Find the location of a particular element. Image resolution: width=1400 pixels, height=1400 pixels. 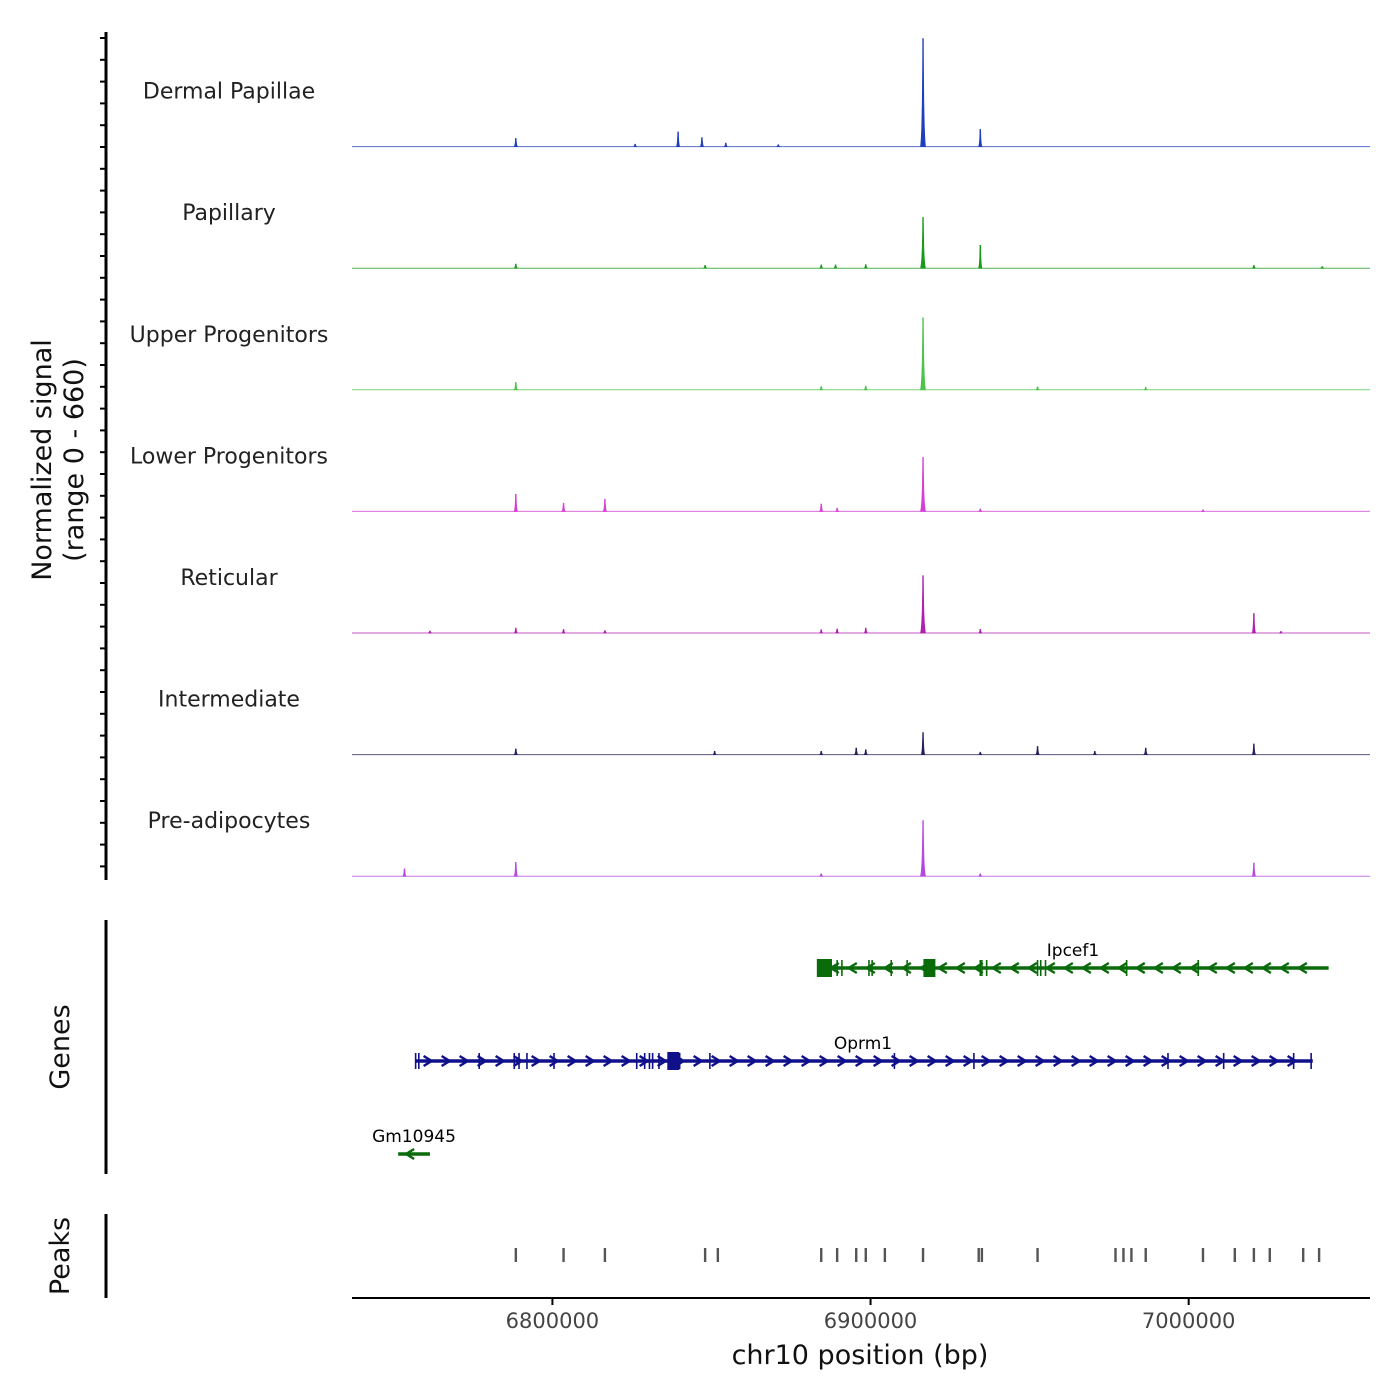

x-axis-ticks: 6800000 6900000 7000000 is located at coordinates (870, 1315).